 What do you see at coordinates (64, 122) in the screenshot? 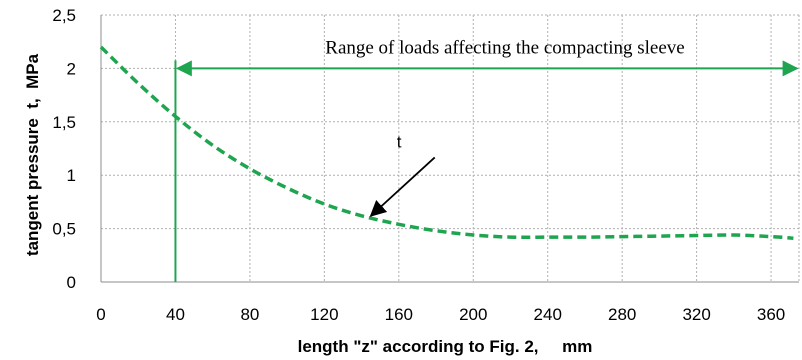
I see `y-tick-label: 1,5` at bounding box center [64, 122].